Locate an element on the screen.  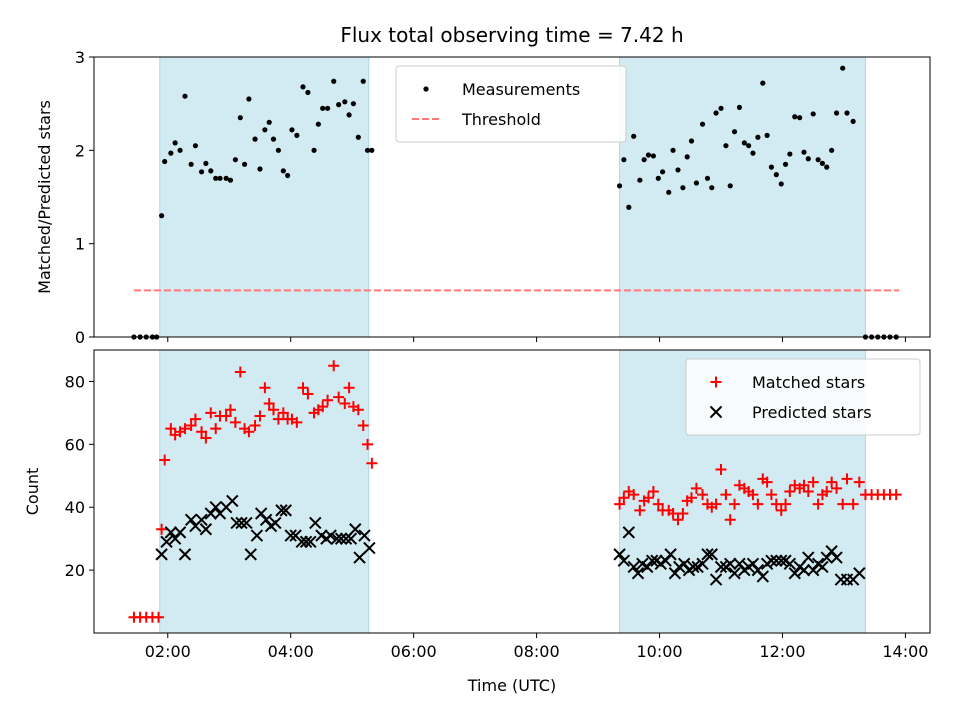
x-tick-label: 12:00 is located at coordinates (782, 651).